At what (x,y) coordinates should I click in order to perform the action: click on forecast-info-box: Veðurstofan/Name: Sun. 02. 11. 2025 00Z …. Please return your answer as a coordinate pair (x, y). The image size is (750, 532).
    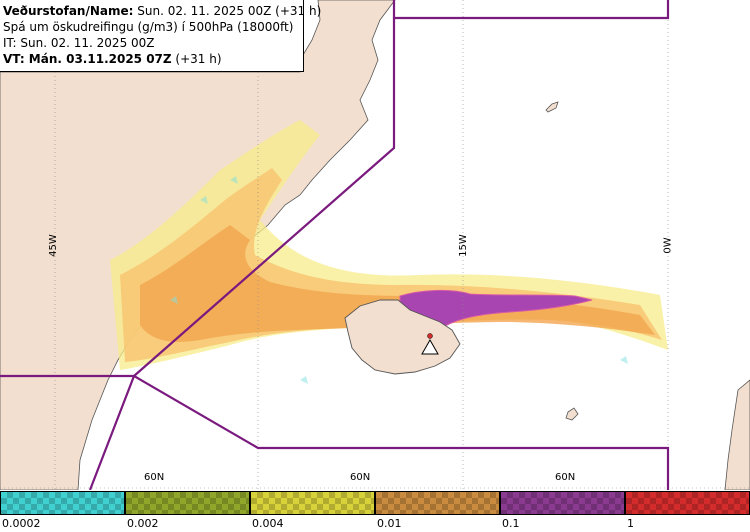
    Looking at the image, I should click on (161, 36).